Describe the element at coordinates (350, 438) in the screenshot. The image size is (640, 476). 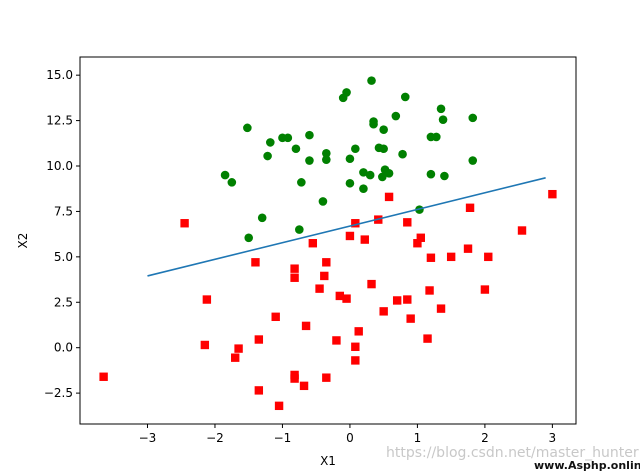
I see `x-tick-label: 0` at that location.